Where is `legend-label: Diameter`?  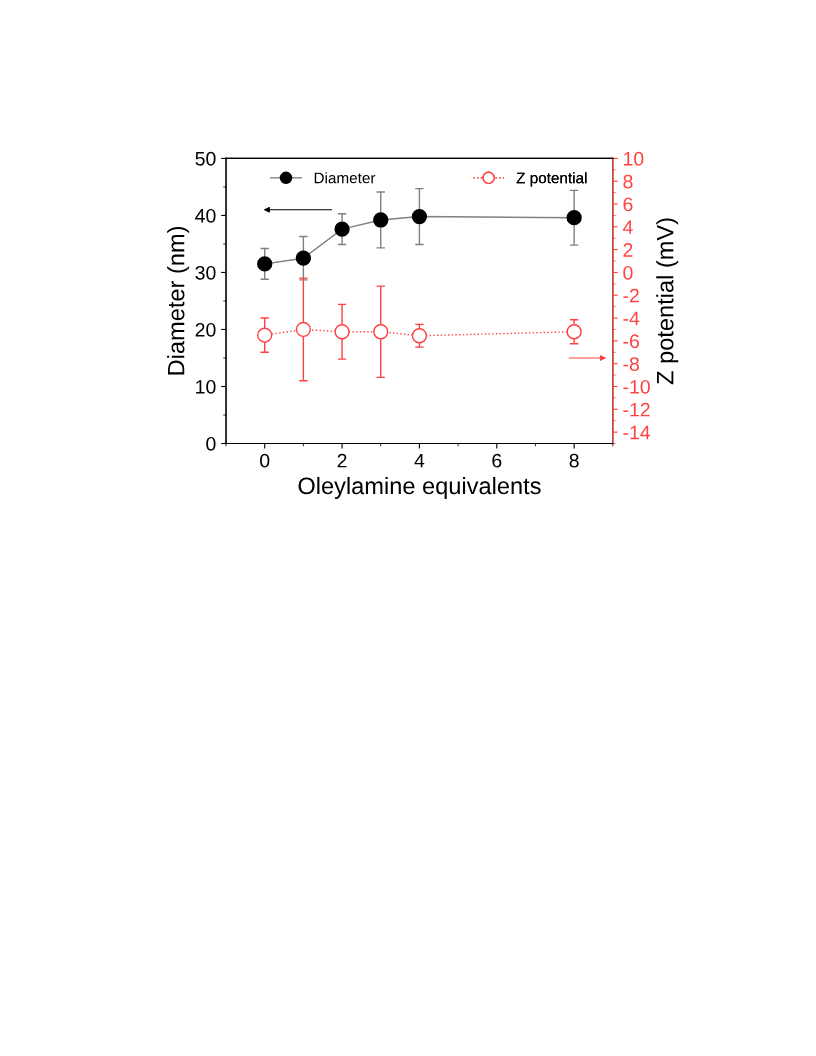
legend-label: Diameter is located at coordinates (345, 178).